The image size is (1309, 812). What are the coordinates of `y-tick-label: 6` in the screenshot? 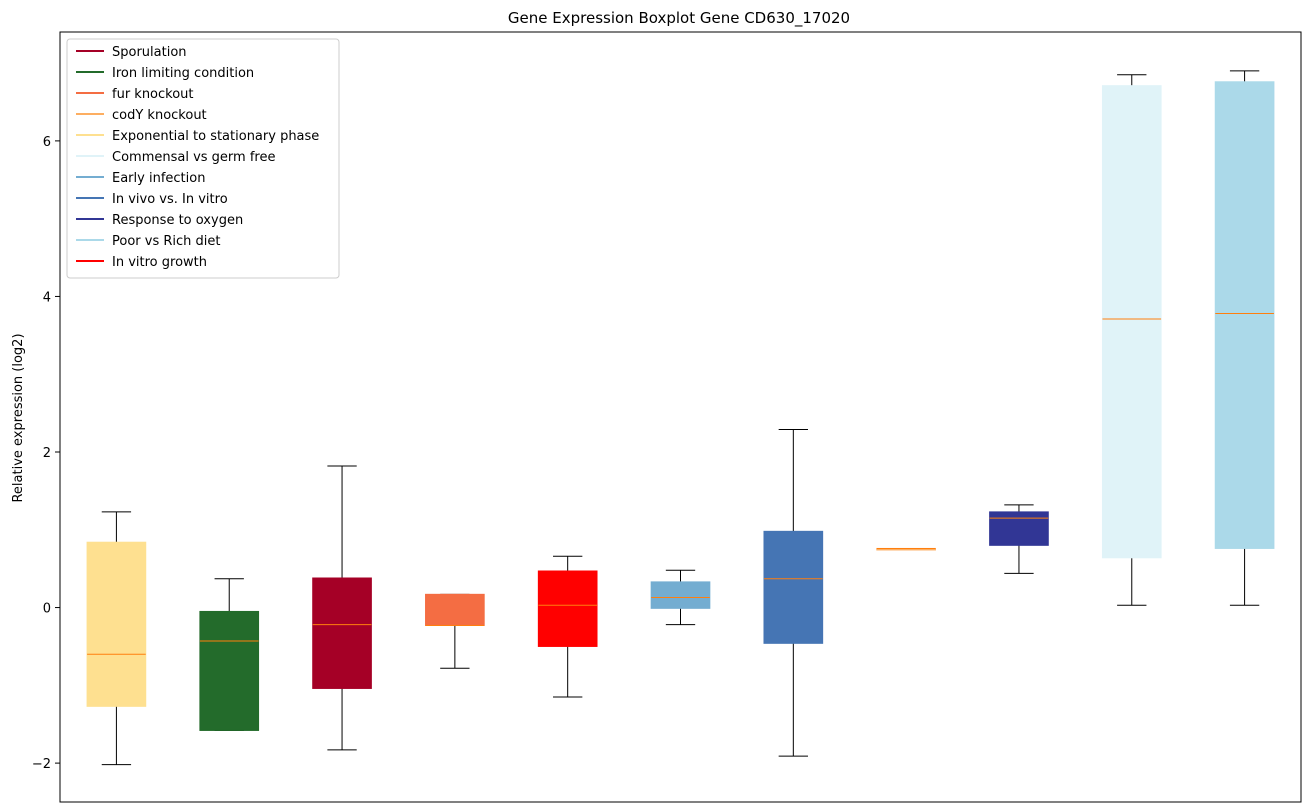 It's located at (47, 142).